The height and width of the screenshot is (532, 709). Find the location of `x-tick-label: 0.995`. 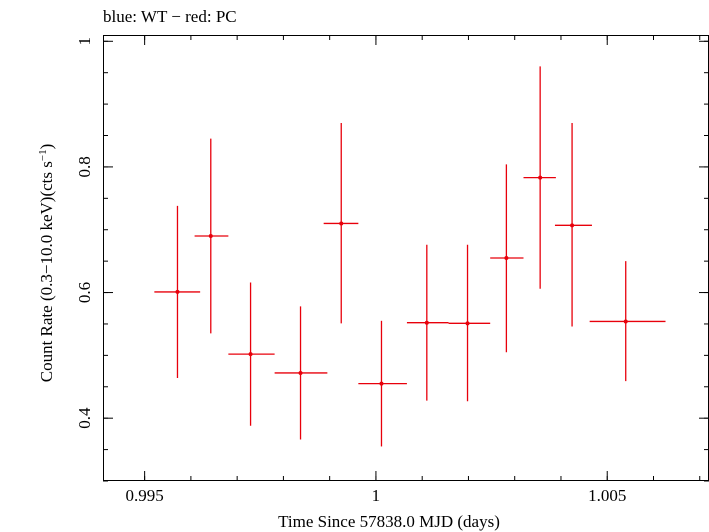

x-tick-label: 0.995 is located at coordinates (145, 495).